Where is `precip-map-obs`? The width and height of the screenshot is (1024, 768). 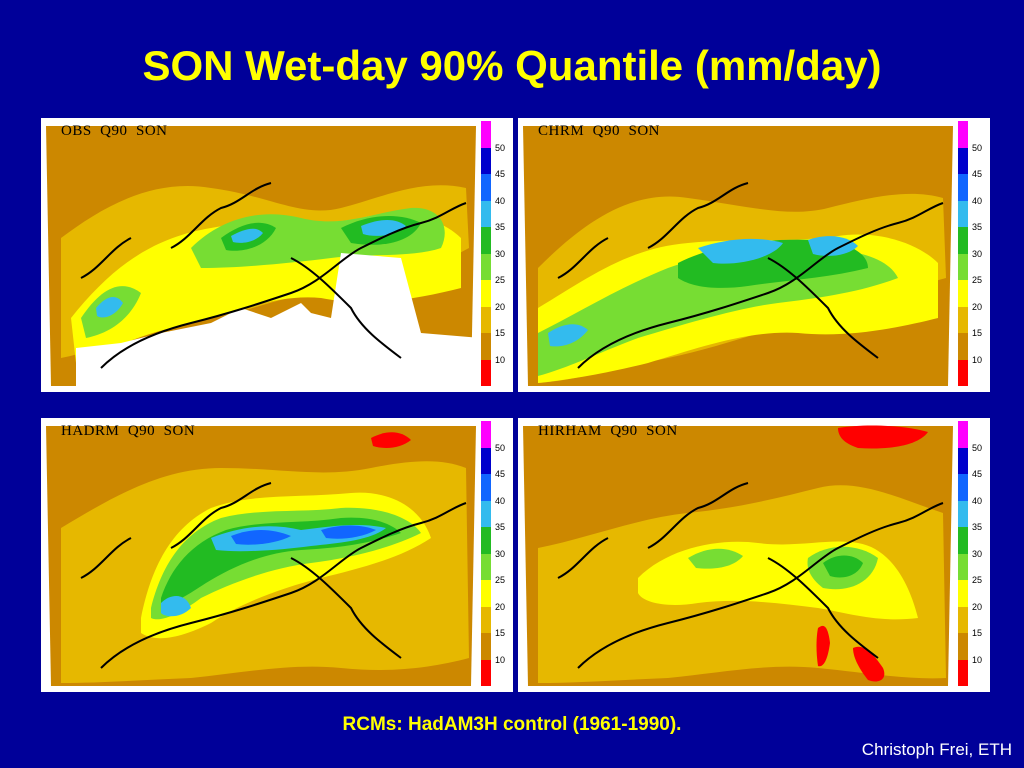
precip-map-obs is located at coordinates (263, 256).